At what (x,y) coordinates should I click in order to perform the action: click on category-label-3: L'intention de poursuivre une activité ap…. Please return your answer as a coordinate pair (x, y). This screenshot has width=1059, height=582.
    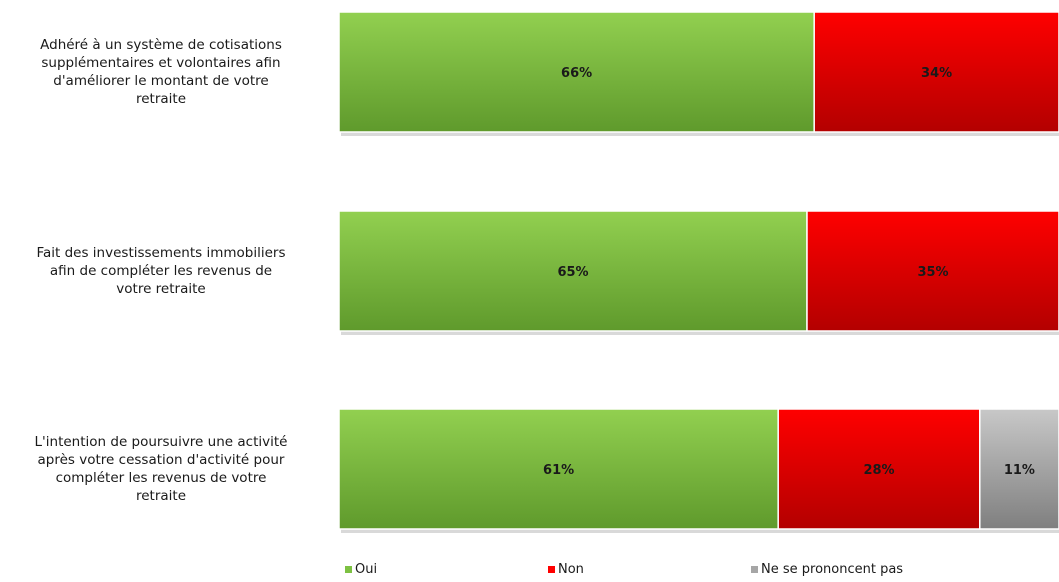
    Looking at the image, I should click on (161, 469).